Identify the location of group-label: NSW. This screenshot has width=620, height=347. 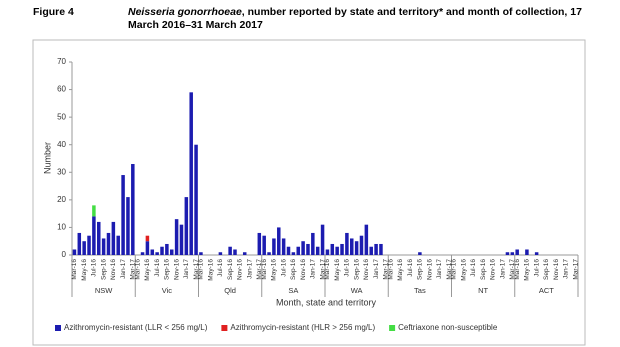
(104, 290).